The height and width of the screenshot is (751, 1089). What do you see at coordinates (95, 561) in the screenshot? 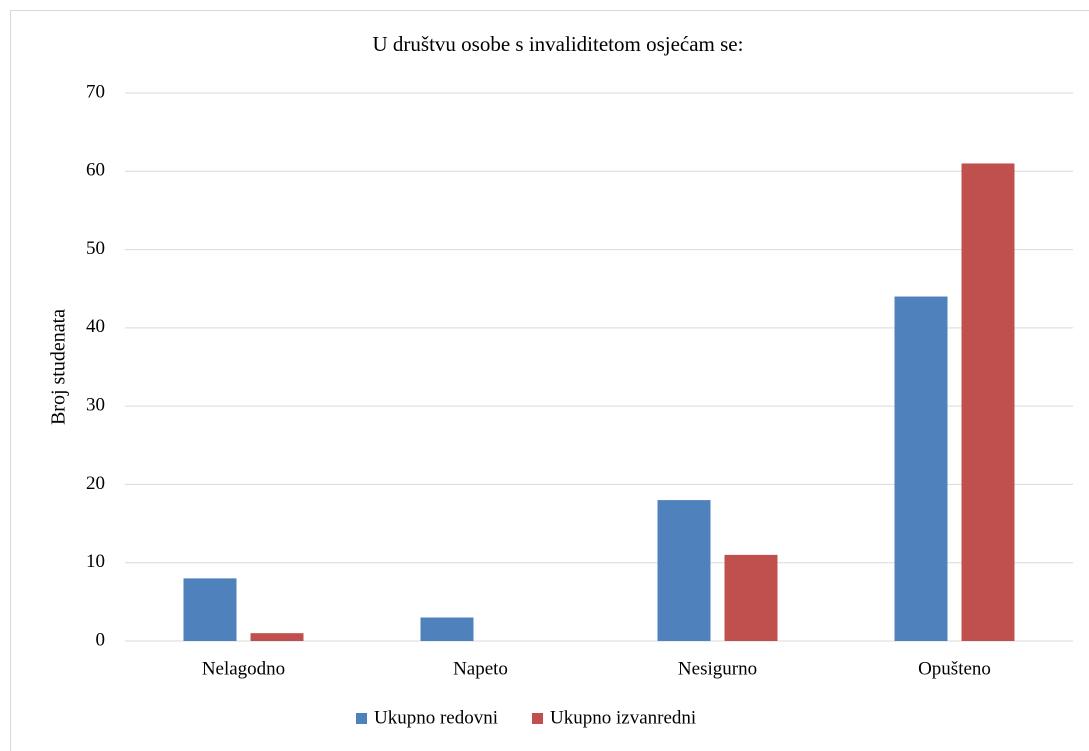
I see `y-tick-label: 10` at bounding box center [95, 561].